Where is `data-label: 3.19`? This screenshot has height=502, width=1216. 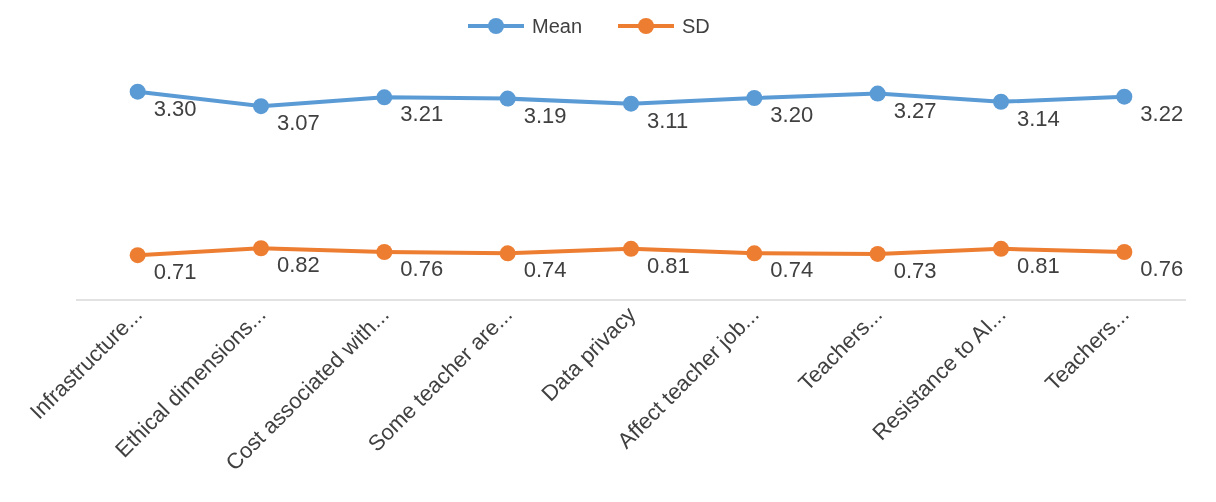 data-label: 3.19 is located at coordinates (545, 115).